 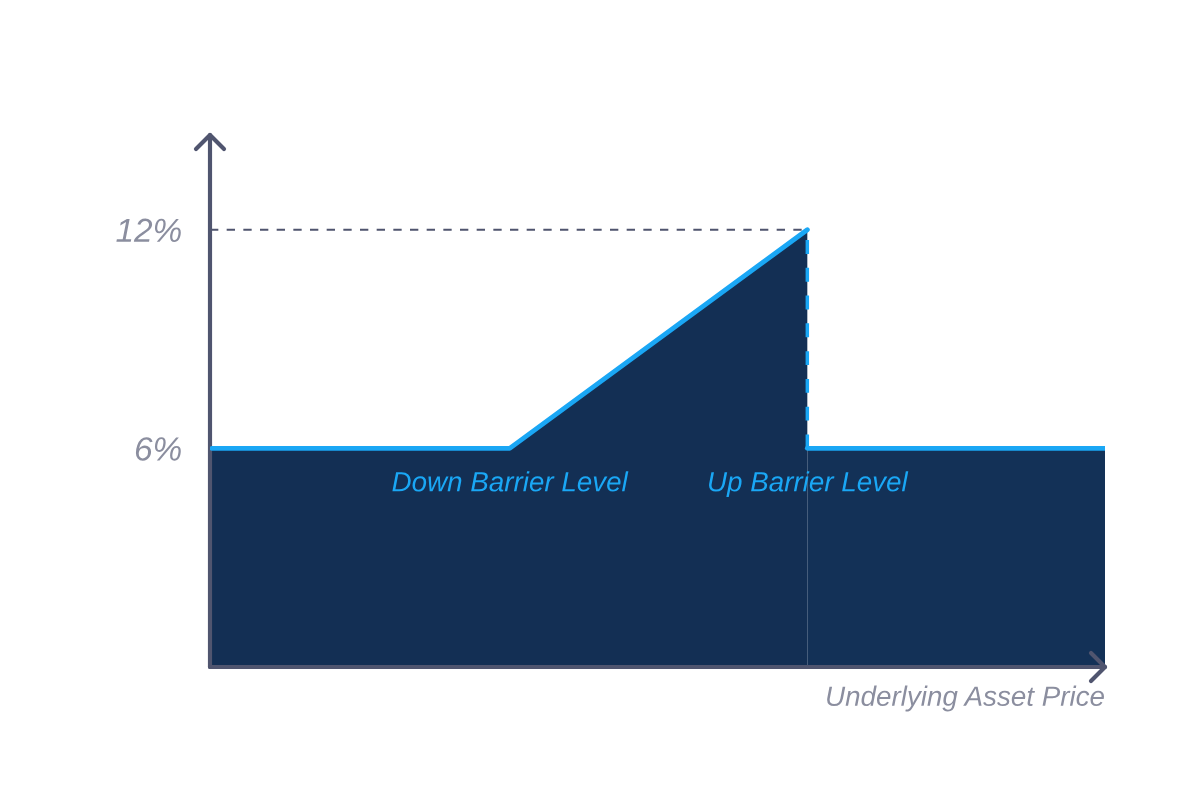 I want to click on y-tick-label: 12%, so click(x=148, y=230).